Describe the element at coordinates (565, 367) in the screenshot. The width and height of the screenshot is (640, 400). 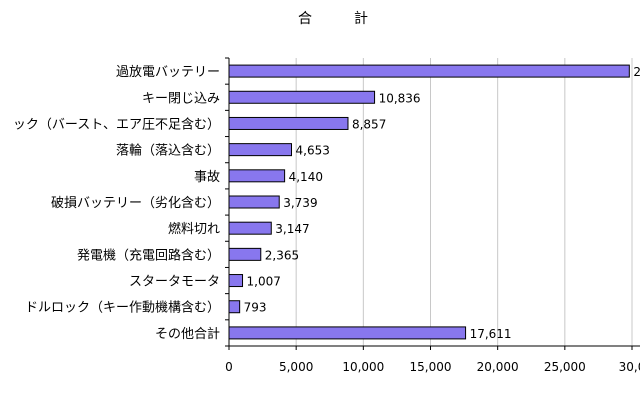
I see `x-tick-label: 25,000` at that location.